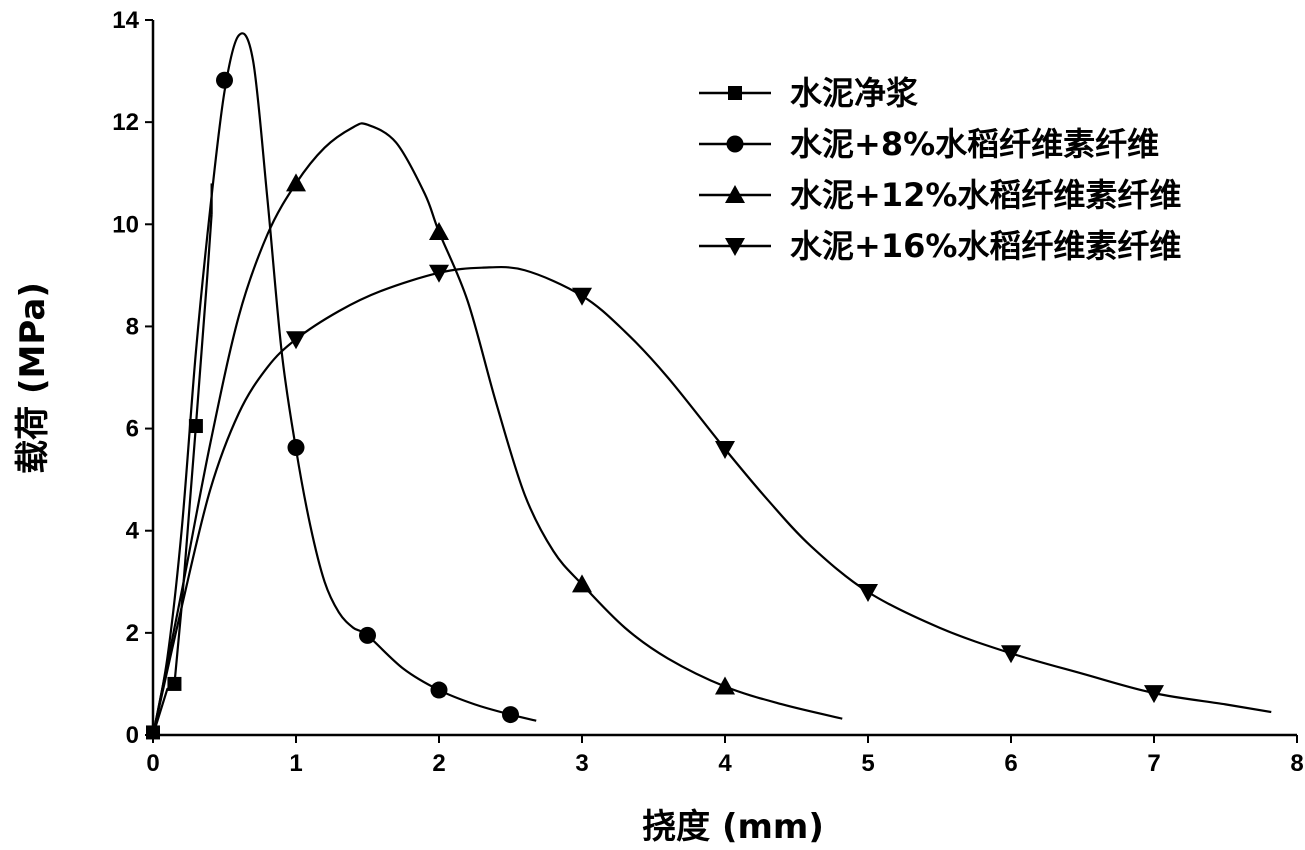 This screenshot has width=1305, height=850. Describe the element at coordinates (132, 378) in the screenshot. I see `y-ticks: 0 2 4 6 8 10 12 14` at that location.